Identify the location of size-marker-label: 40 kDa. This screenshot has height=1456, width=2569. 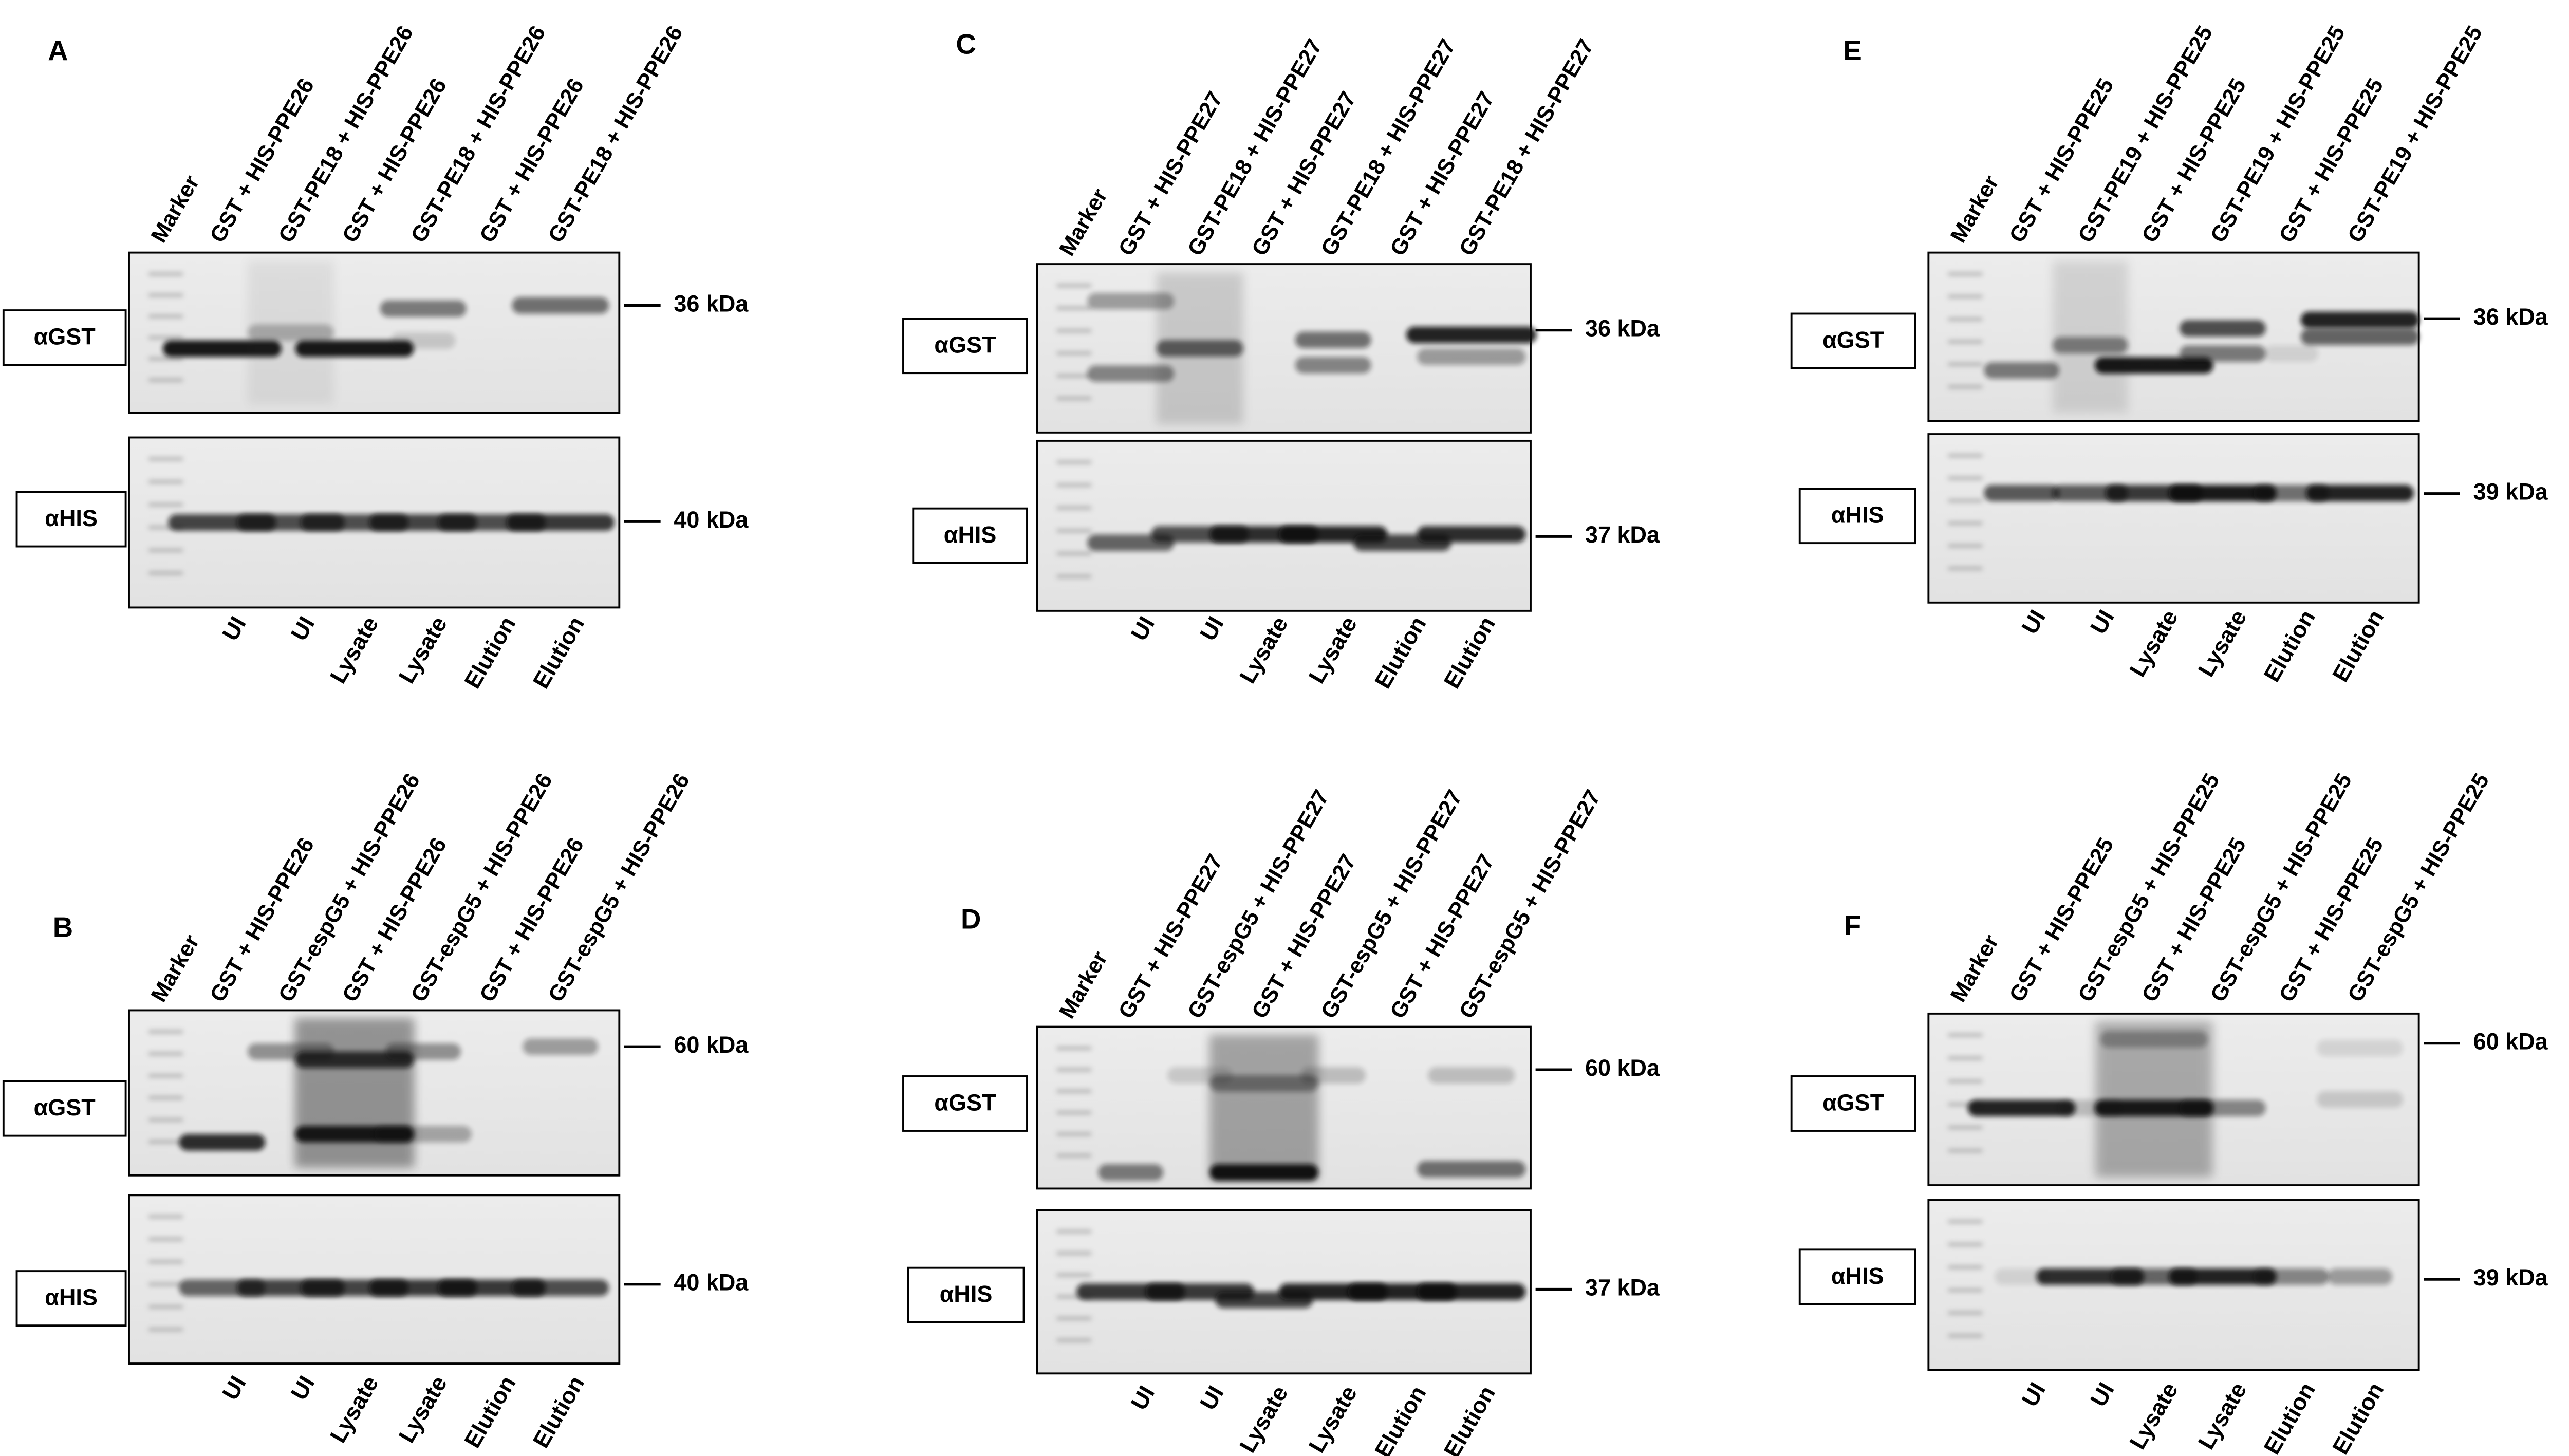
(711, 520).